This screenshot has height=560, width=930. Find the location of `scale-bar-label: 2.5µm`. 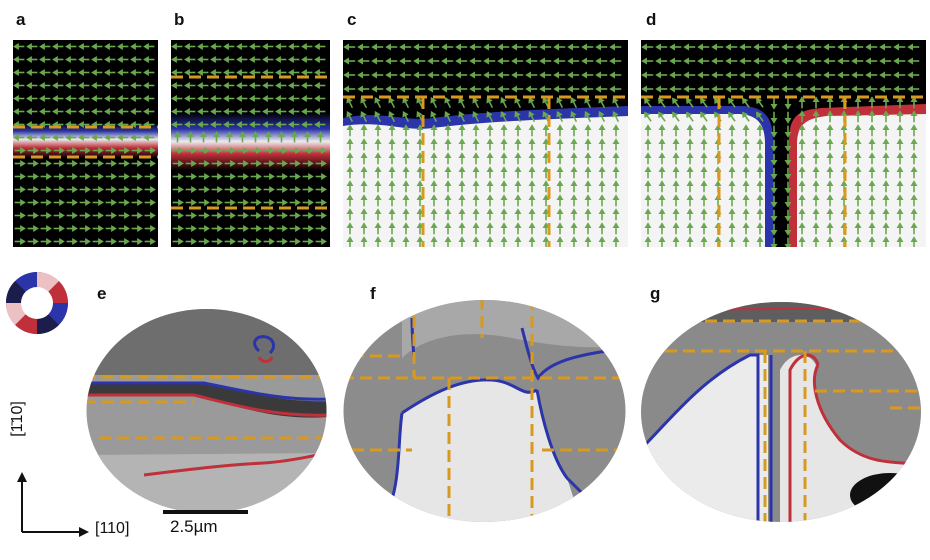

scale-bar-label: 2.5µm is located at coordinates (194, 526).